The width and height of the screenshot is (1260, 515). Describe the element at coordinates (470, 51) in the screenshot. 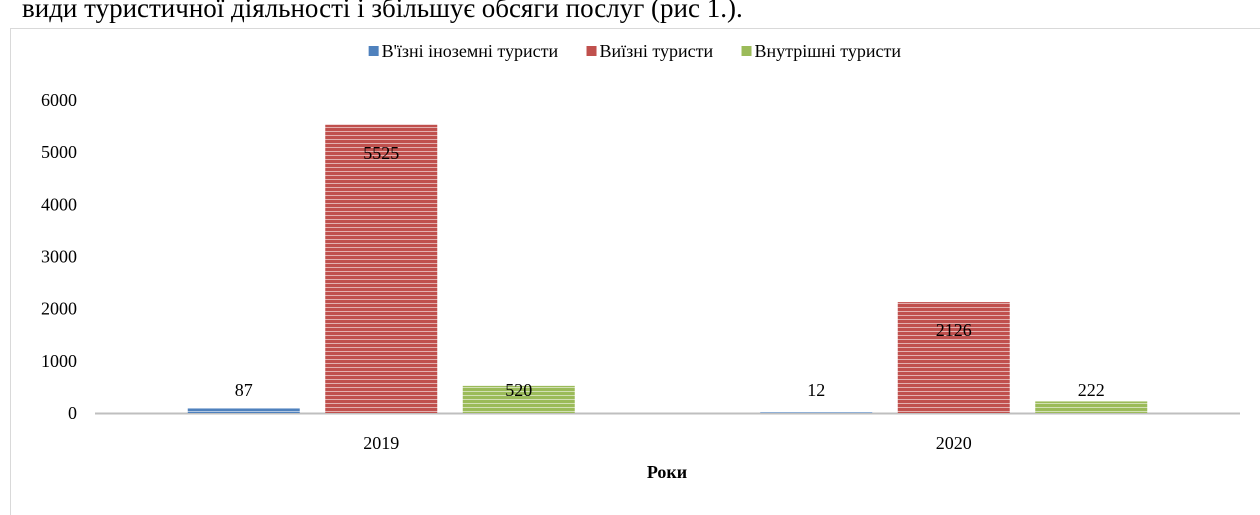

I see `legend-label: В'їзні іноземні туристи` at that location.